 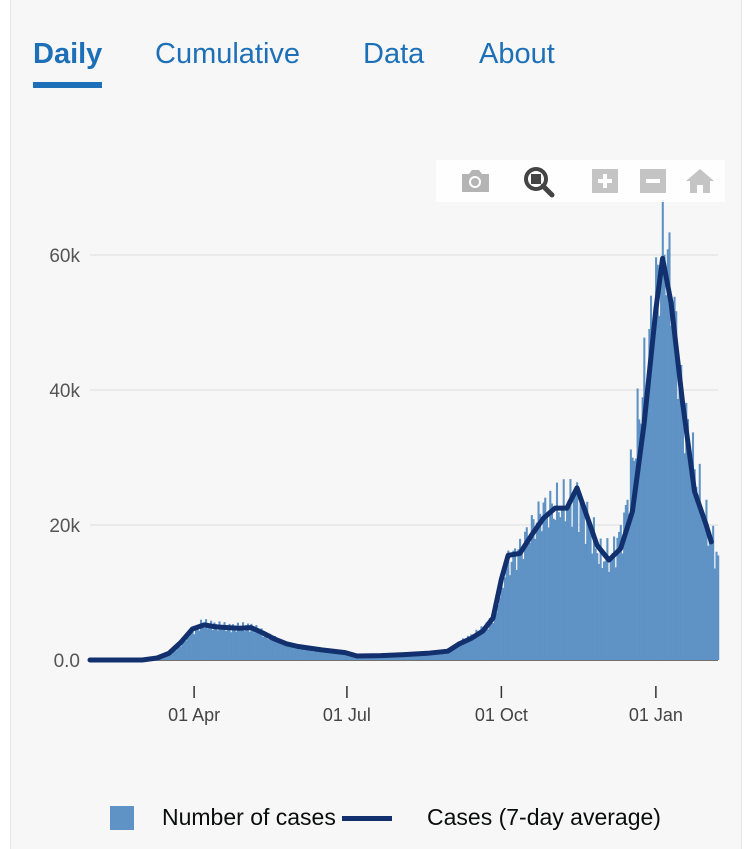 What do you see at coordinates (654, 181) in the screenshot?
I see `zoom-out-icon` at bounding box center [654, 181].